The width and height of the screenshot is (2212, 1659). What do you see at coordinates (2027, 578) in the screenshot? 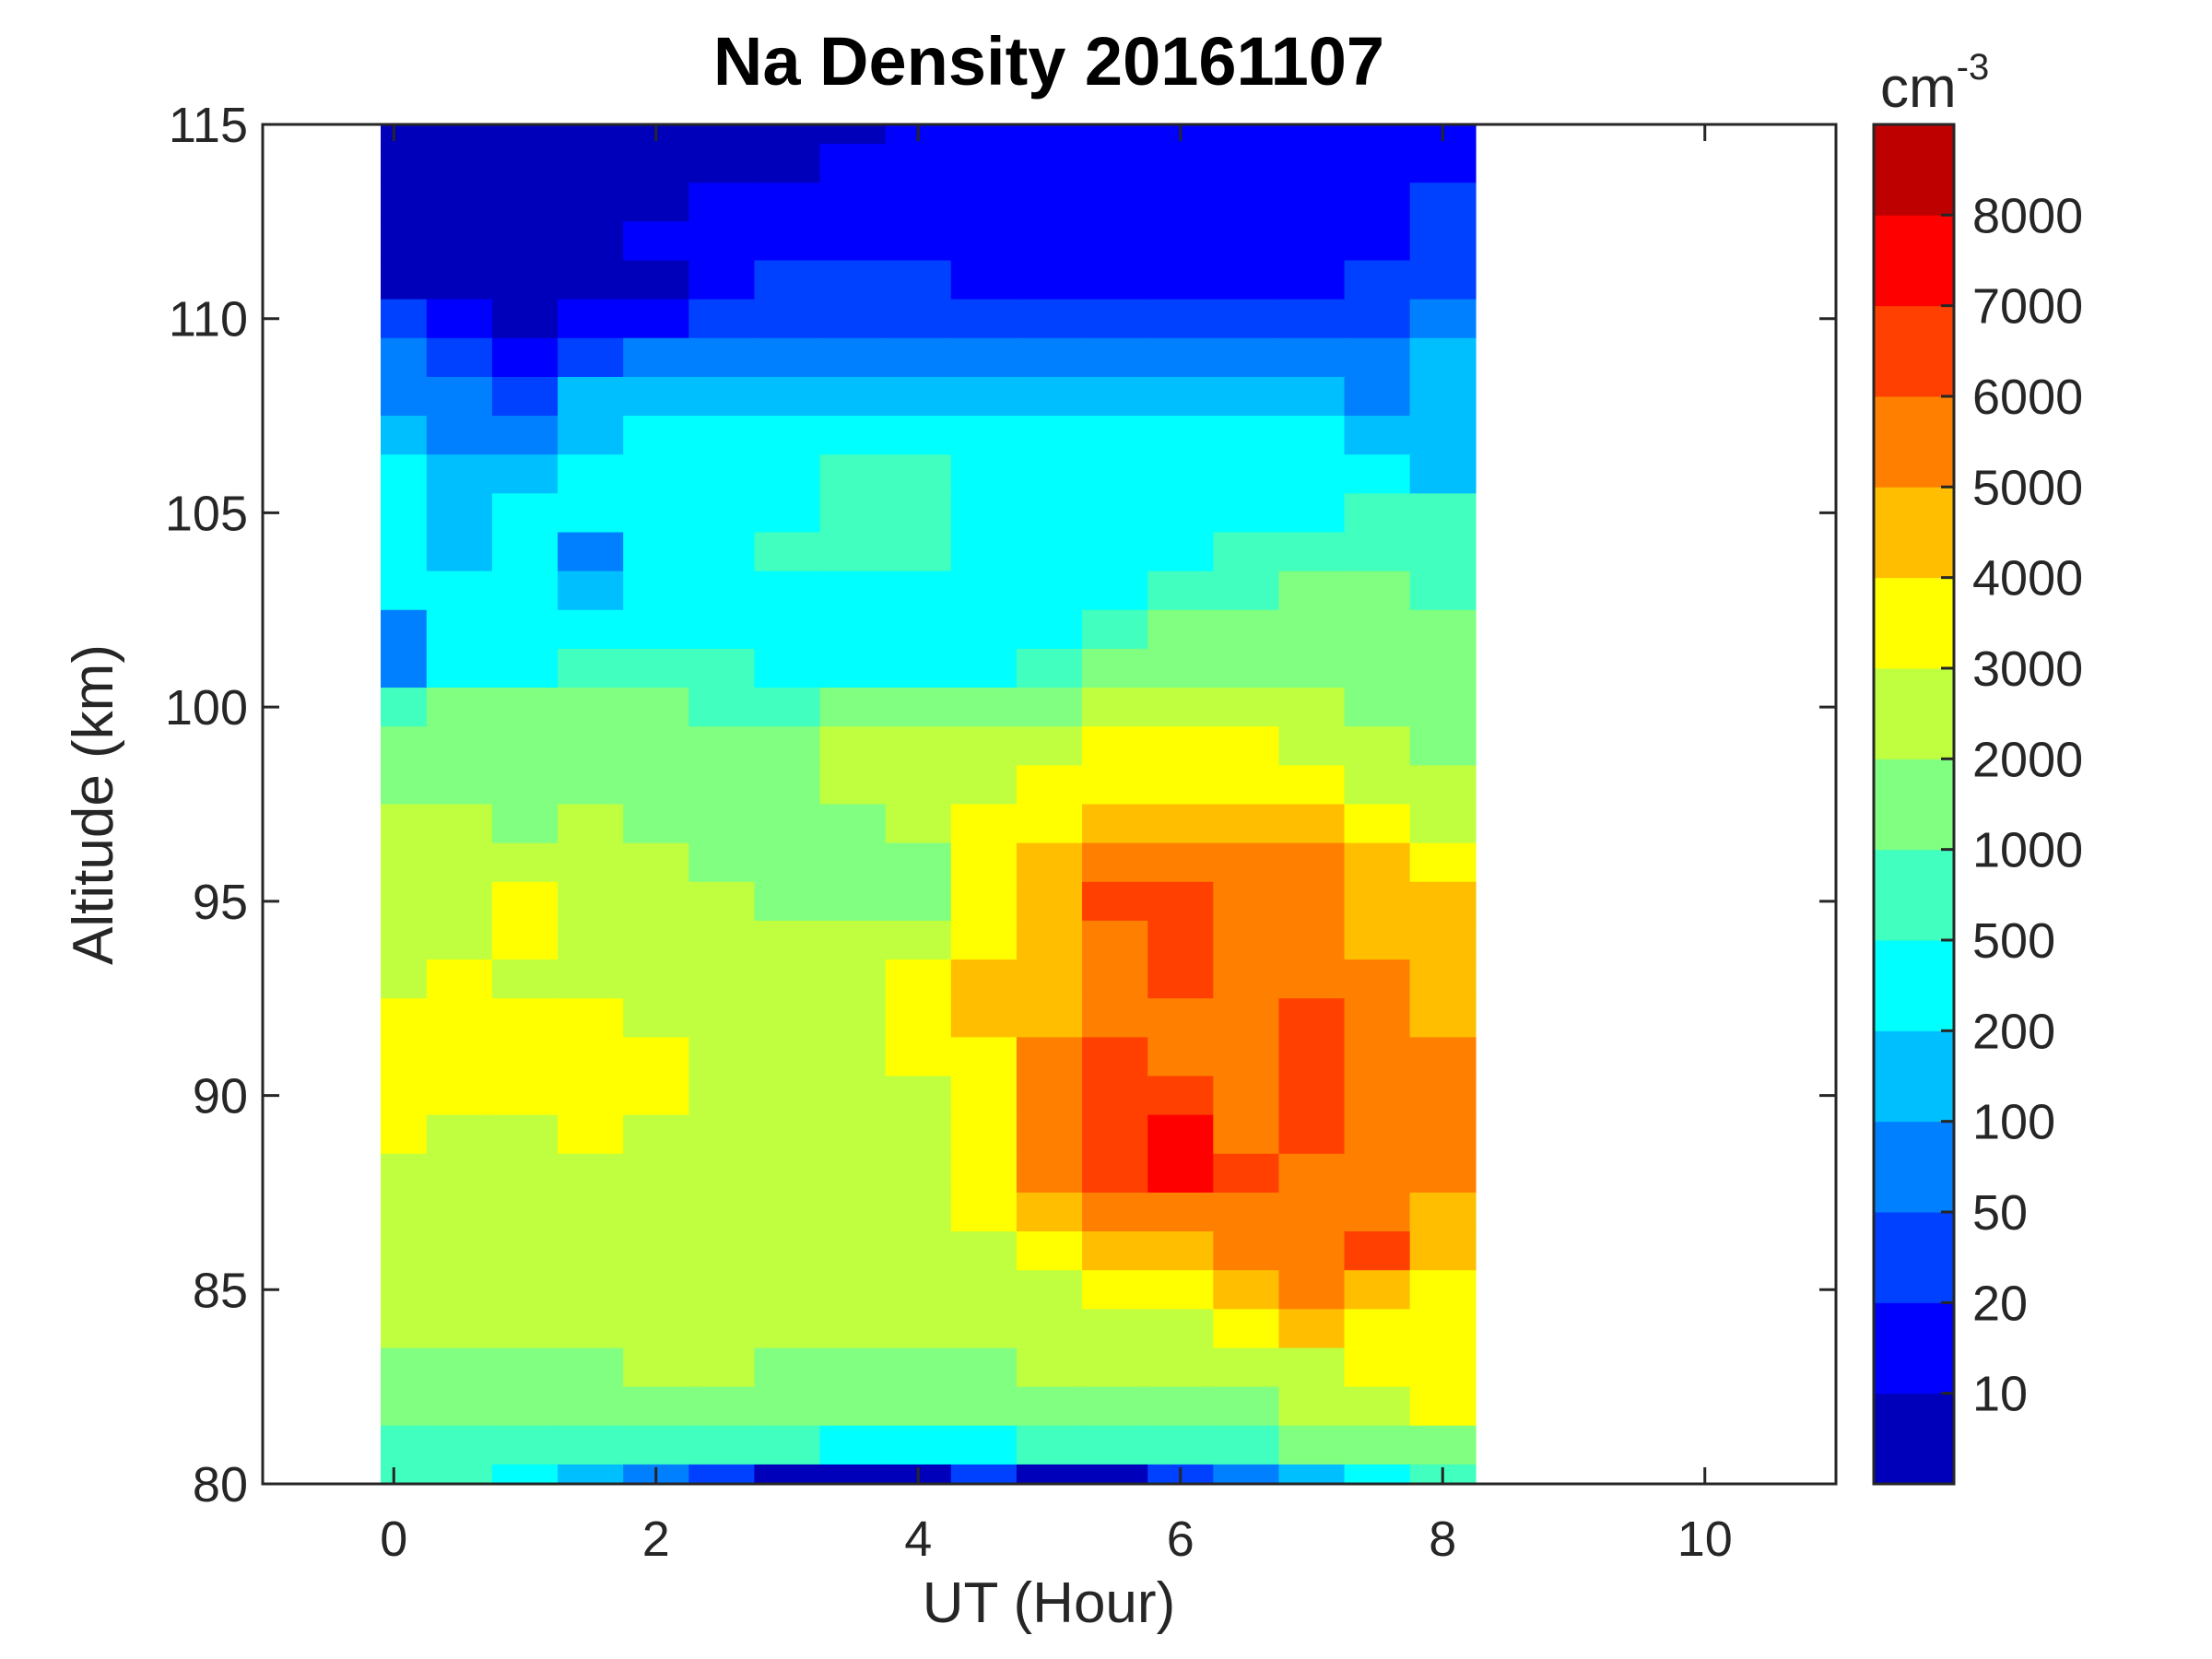
I see `colorbar-tick-label: 4000` at bounding box center [2027, 578].